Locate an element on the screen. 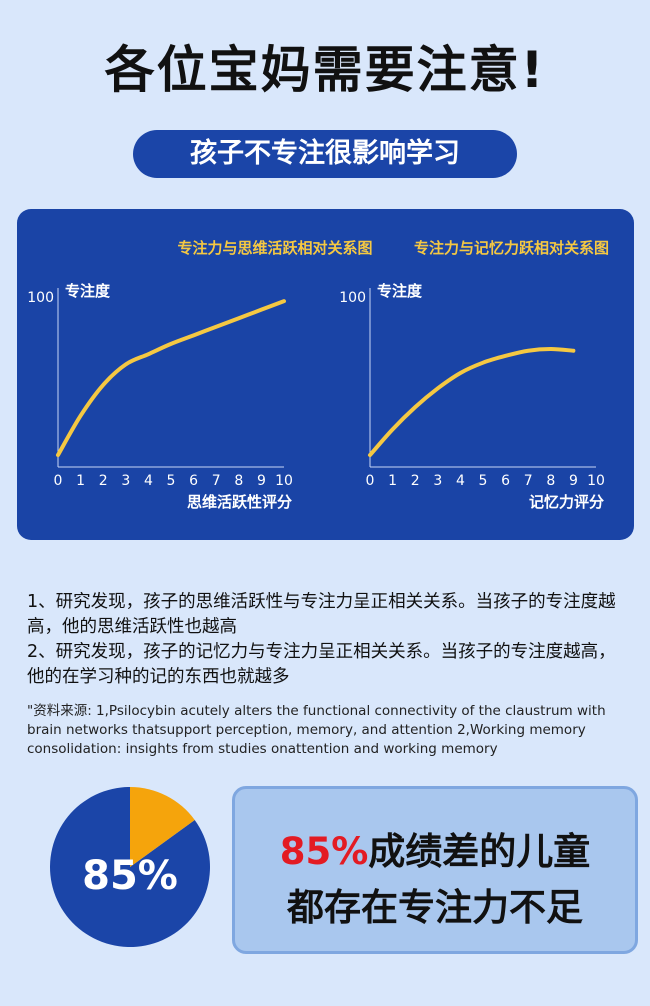  pie-label: 85% is located at coordinates (130, 876).